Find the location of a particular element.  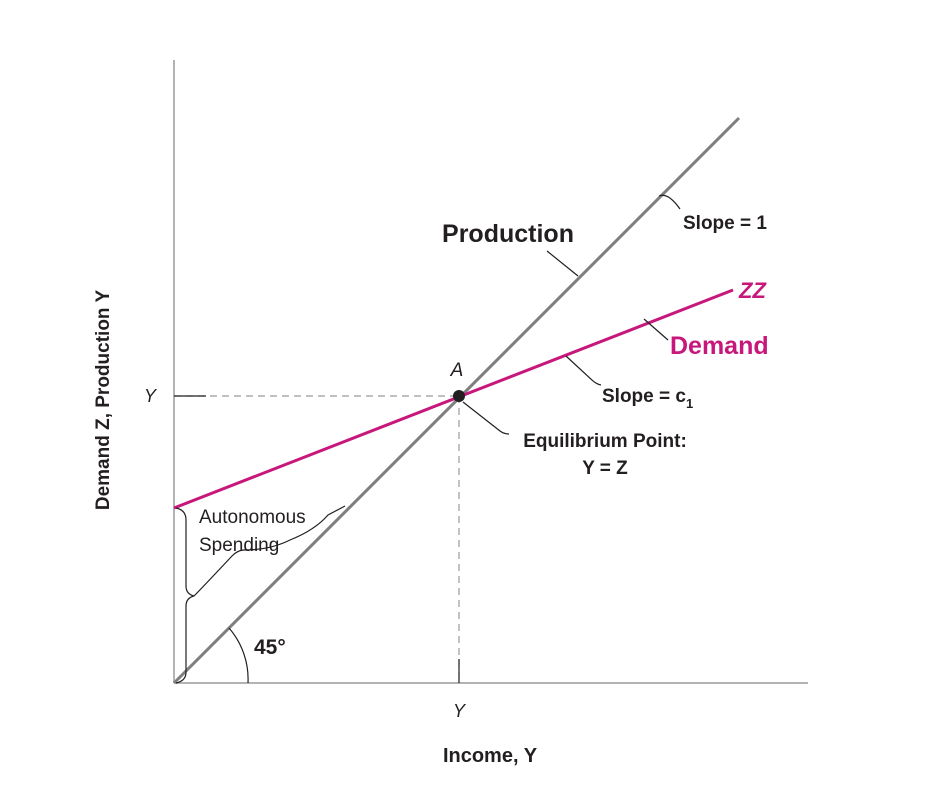

slope-c1-subscript: 1 is located at coordinates (689, 403).